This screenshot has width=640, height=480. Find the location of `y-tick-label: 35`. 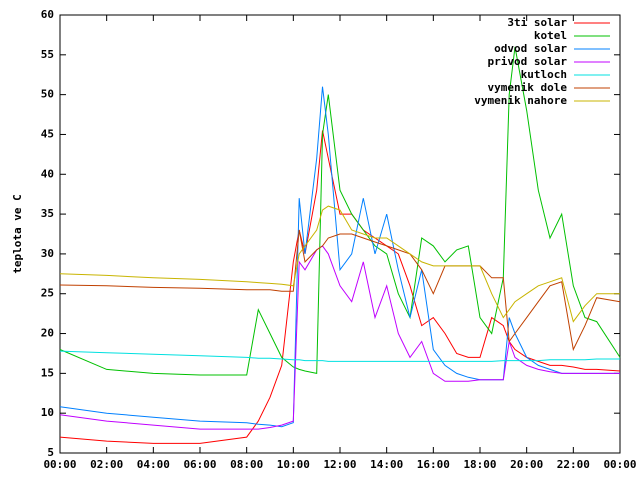

y-tick-label: 35 is located at coordinates (47, 213).